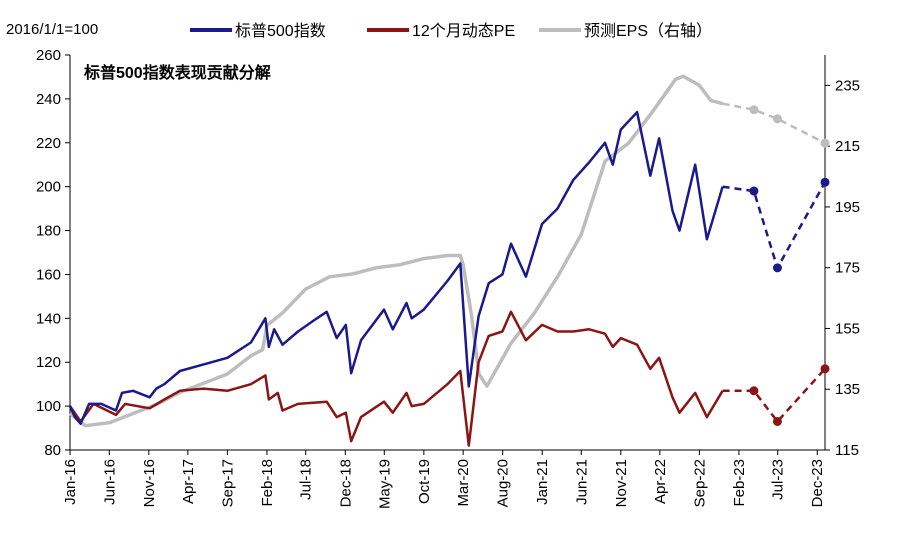 The image size is (897, 539). I want to click on x-tick-label: Jan-16, so click(70, 482).